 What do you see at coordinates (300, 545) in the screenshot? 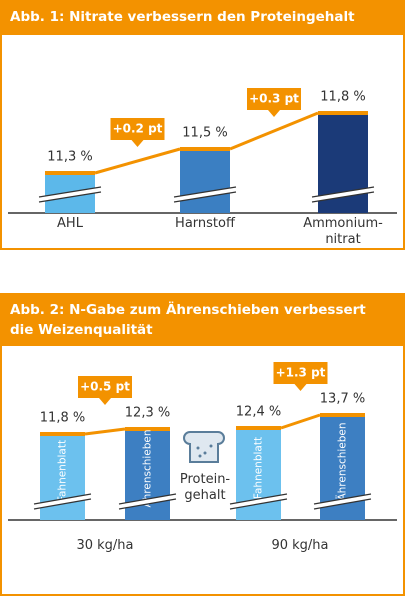
I see `x-tick-label: 90 kg/ha` at bounding box center [300, 545].